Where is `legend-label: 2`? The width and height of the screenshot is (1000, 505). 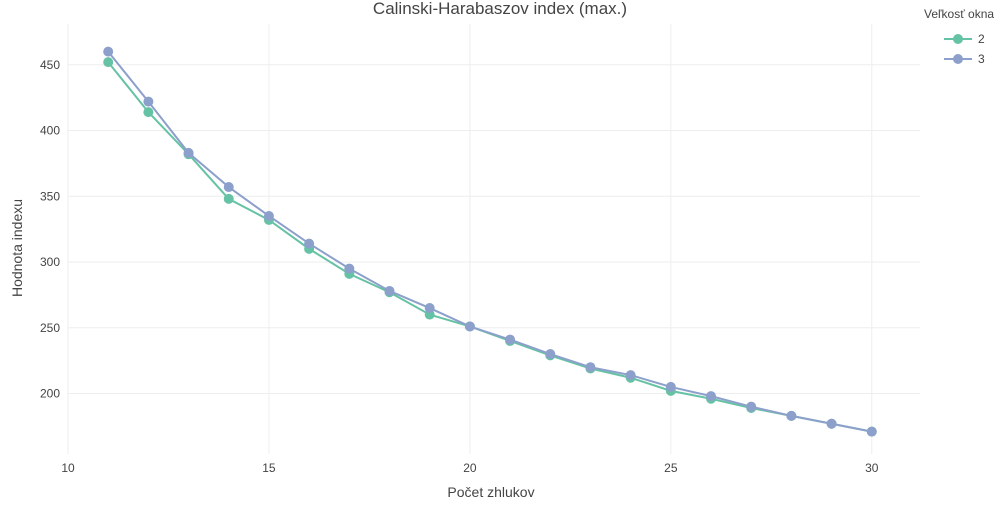
legend-label: 2 is located at coordinates (981, 39).